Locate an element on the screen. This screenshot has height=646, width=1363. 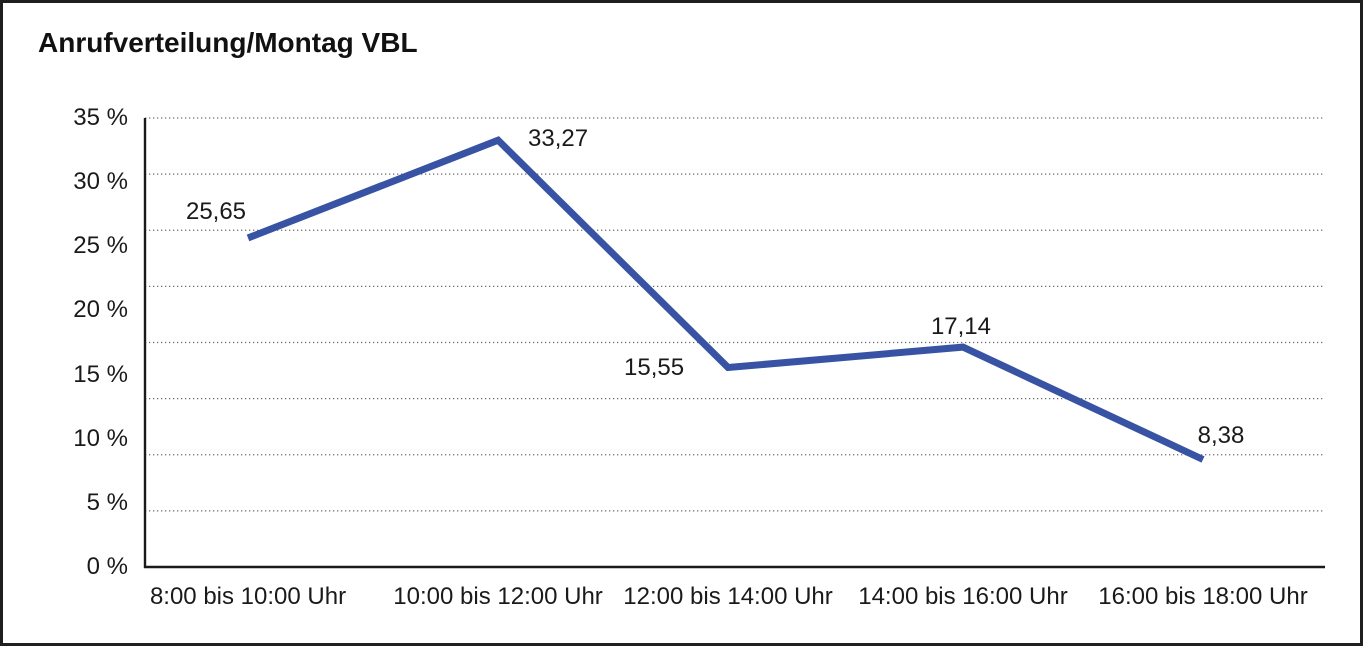
x-tick-label: 12:00 bis 14:00 Uhr is located at coordinates (728, 596).